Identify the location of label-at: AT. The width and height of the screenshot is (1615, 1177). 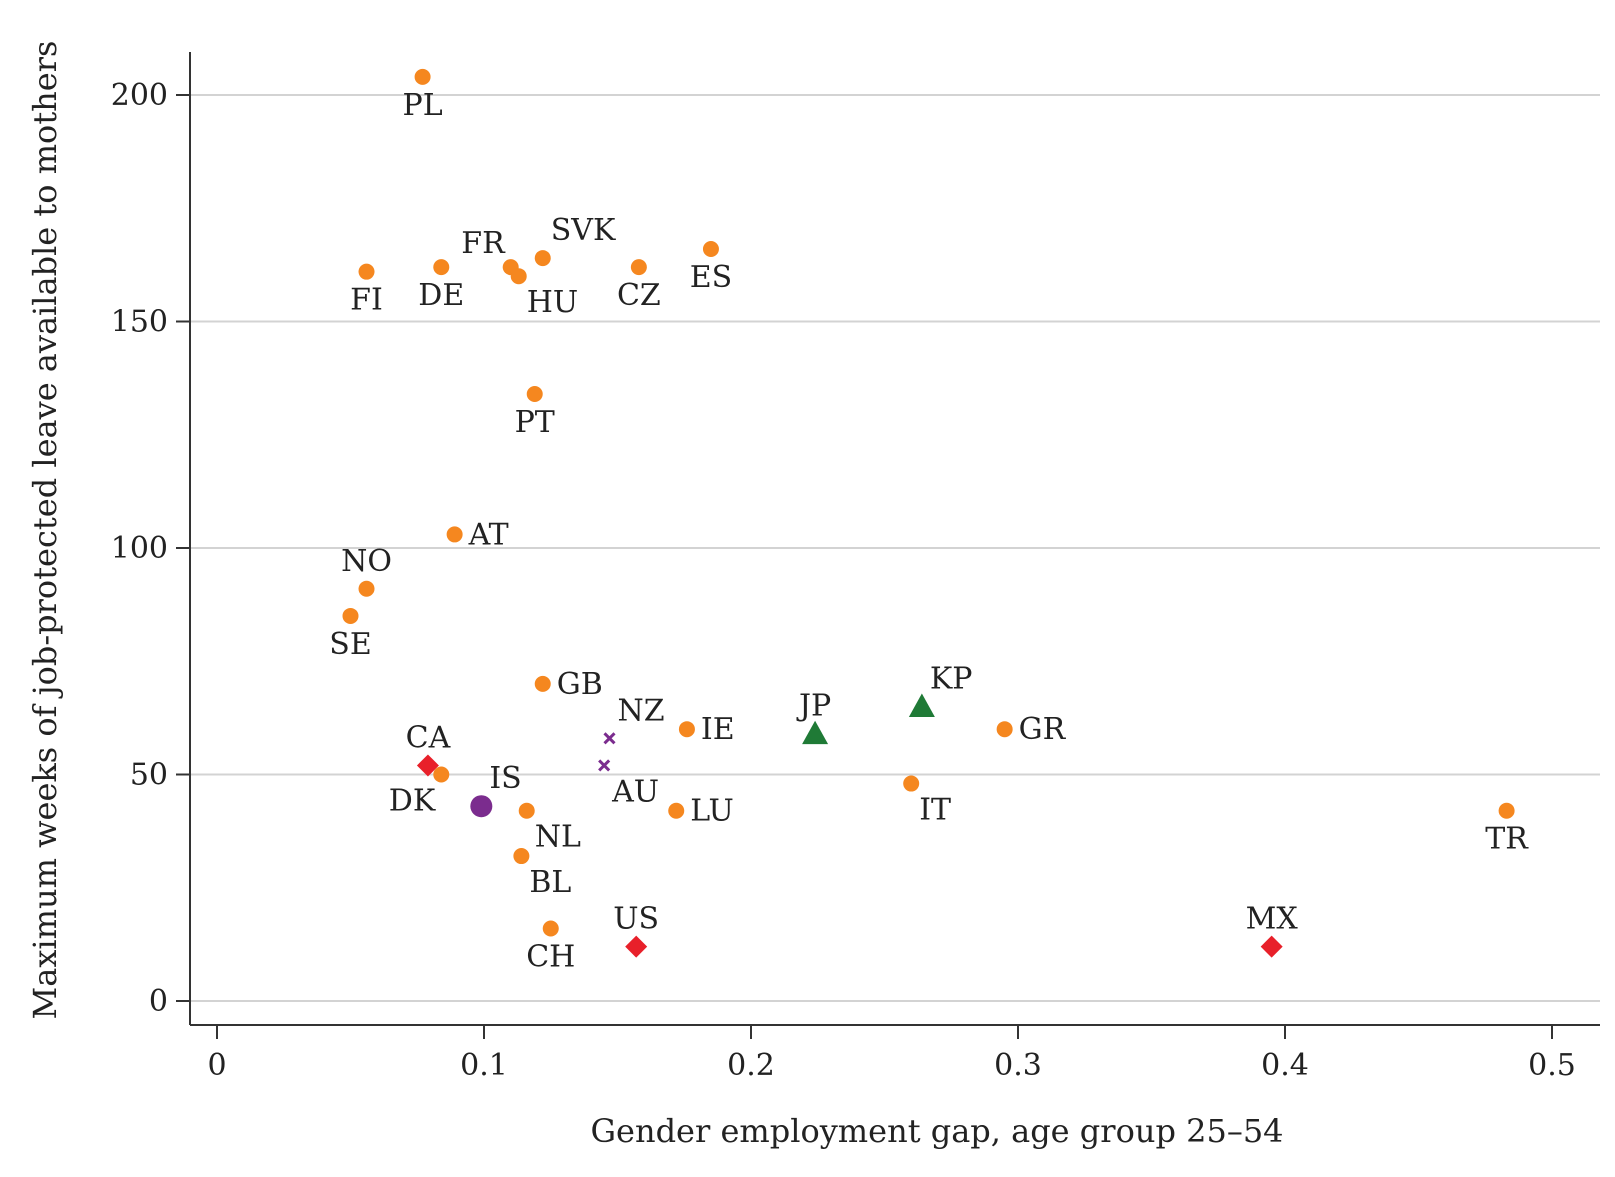
(488, 534).